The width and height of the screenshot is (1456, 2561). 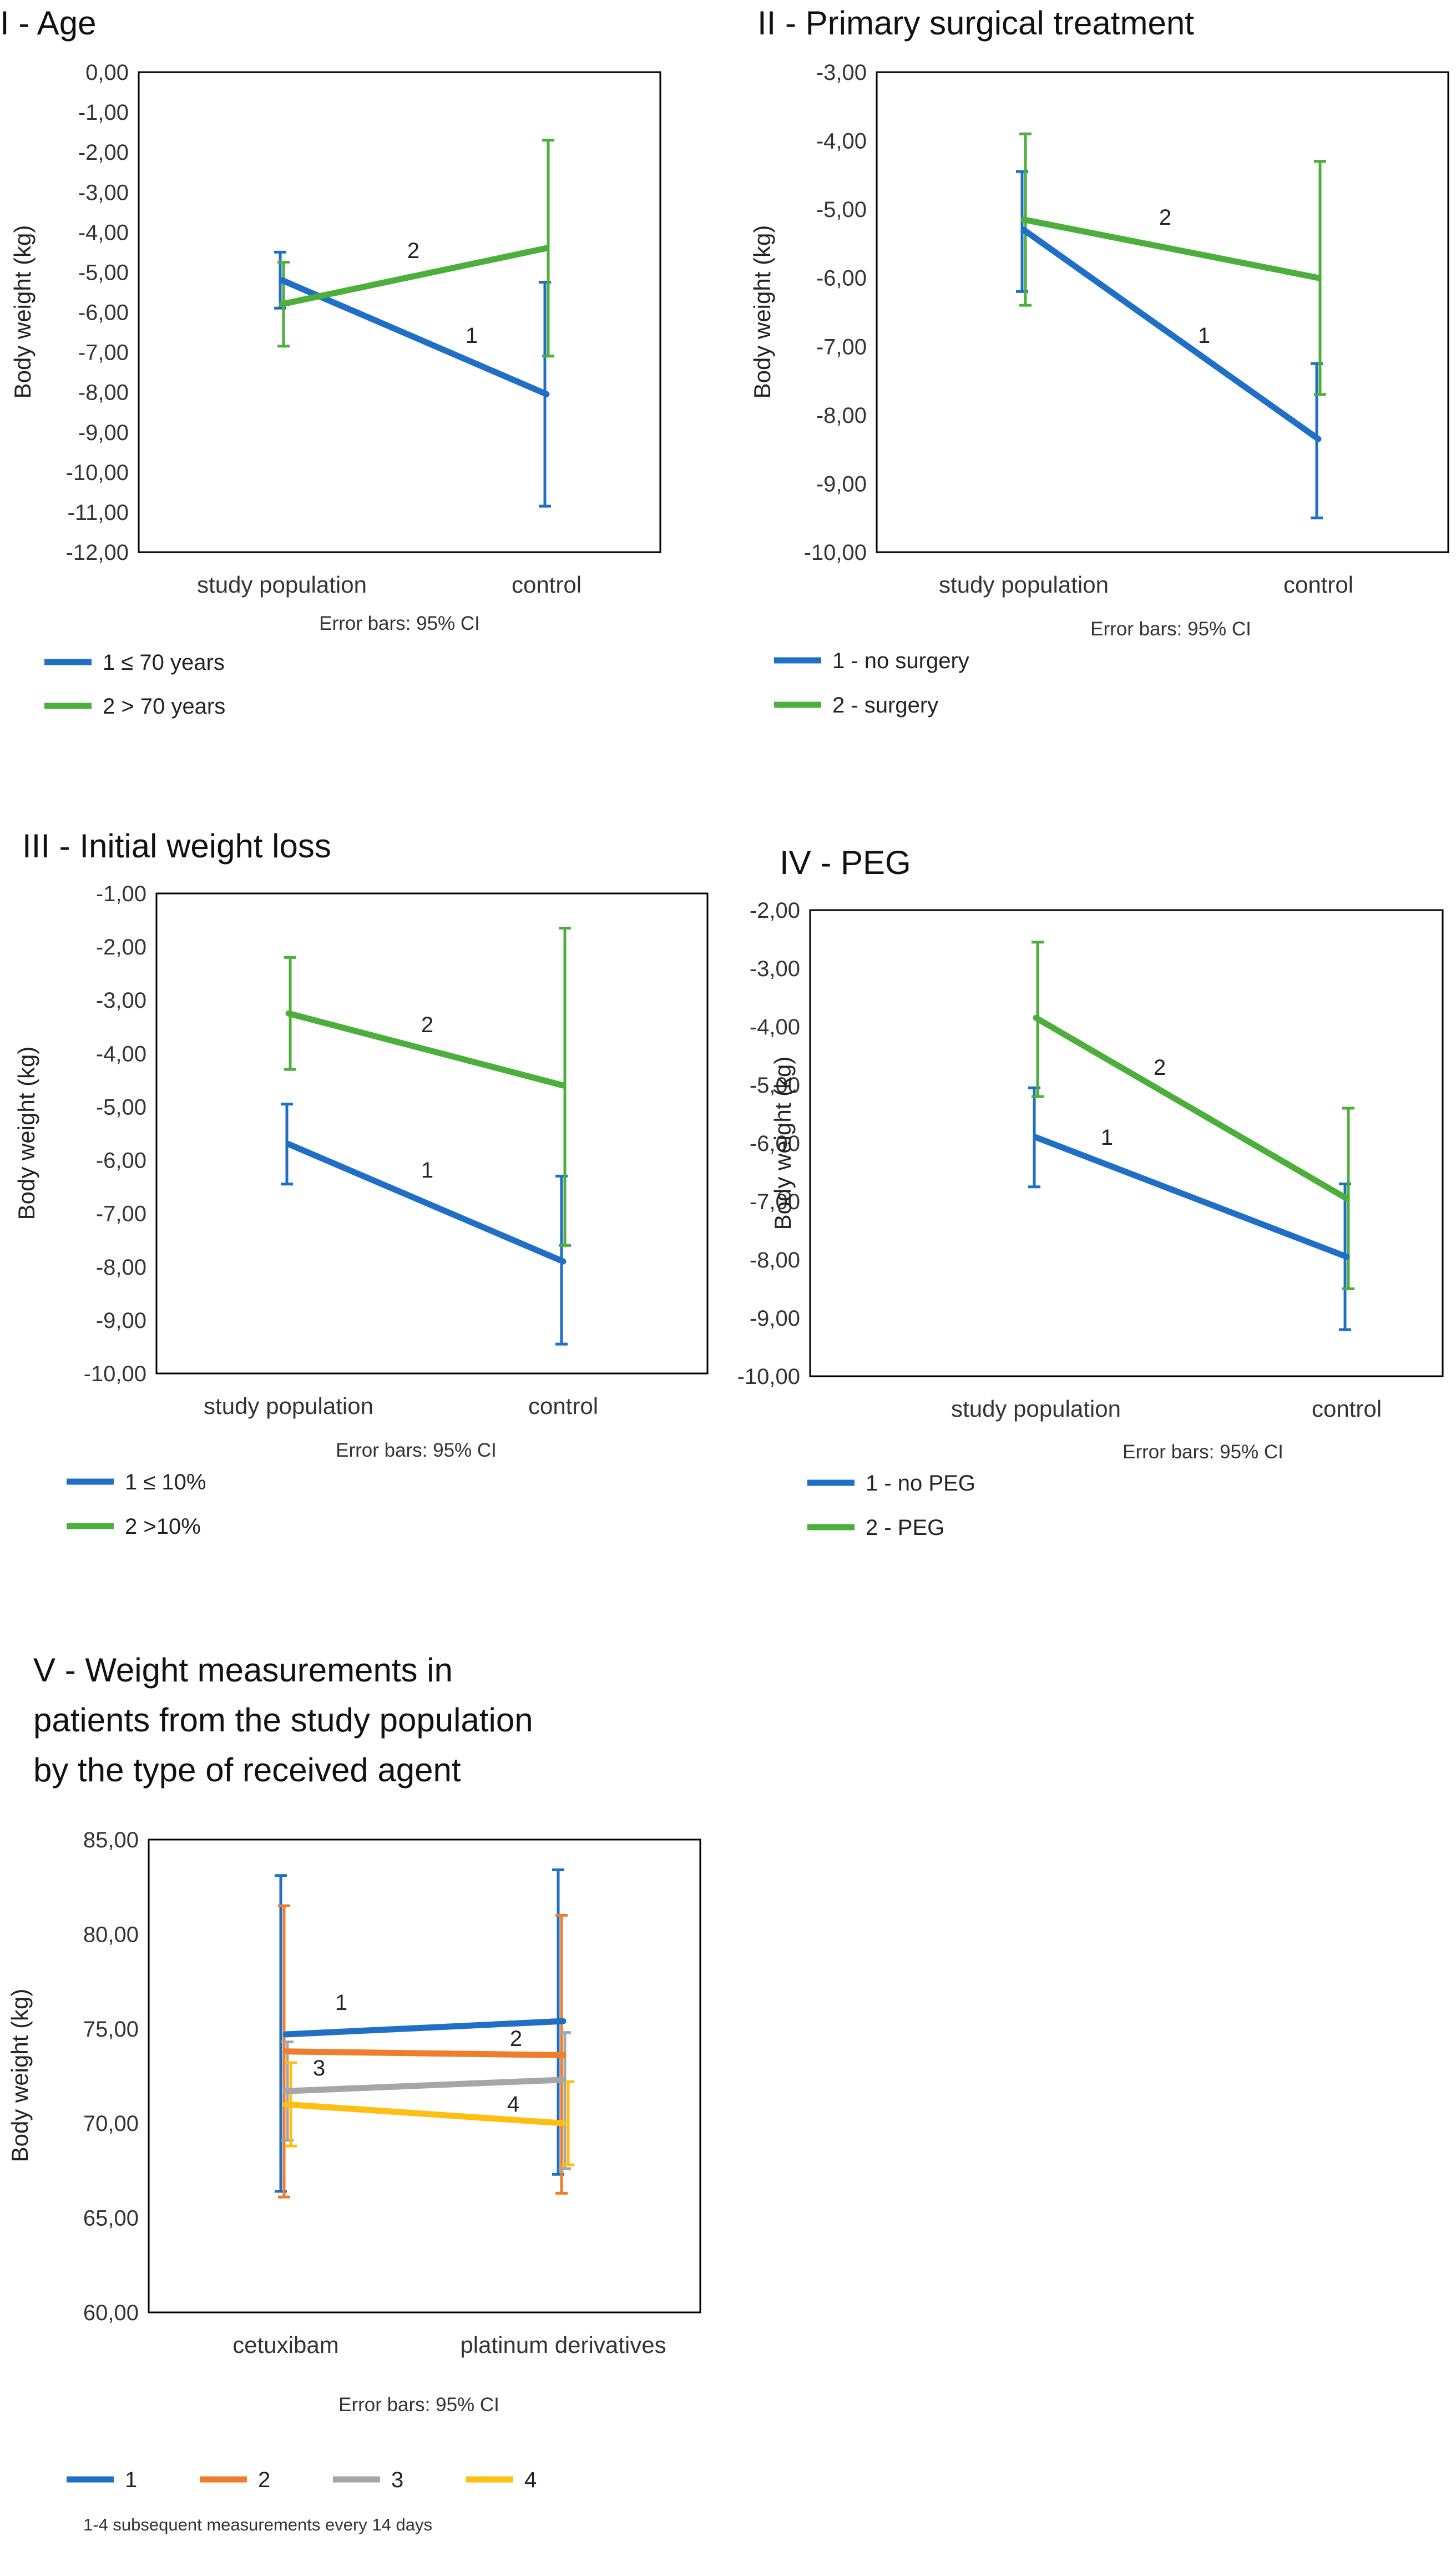 I want to click on y-tick-label: 60,00, so click(x=111, y=2313).